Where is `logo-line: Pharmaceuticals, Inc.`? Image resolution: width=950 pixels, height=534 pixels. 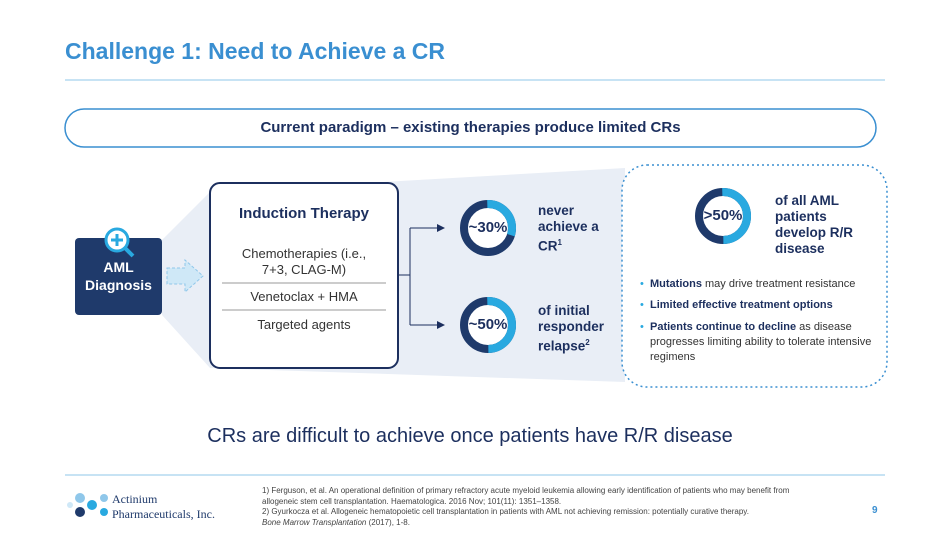
logo-line: Pharmaceuticals, Inc. is located at coordinates (163, 514).